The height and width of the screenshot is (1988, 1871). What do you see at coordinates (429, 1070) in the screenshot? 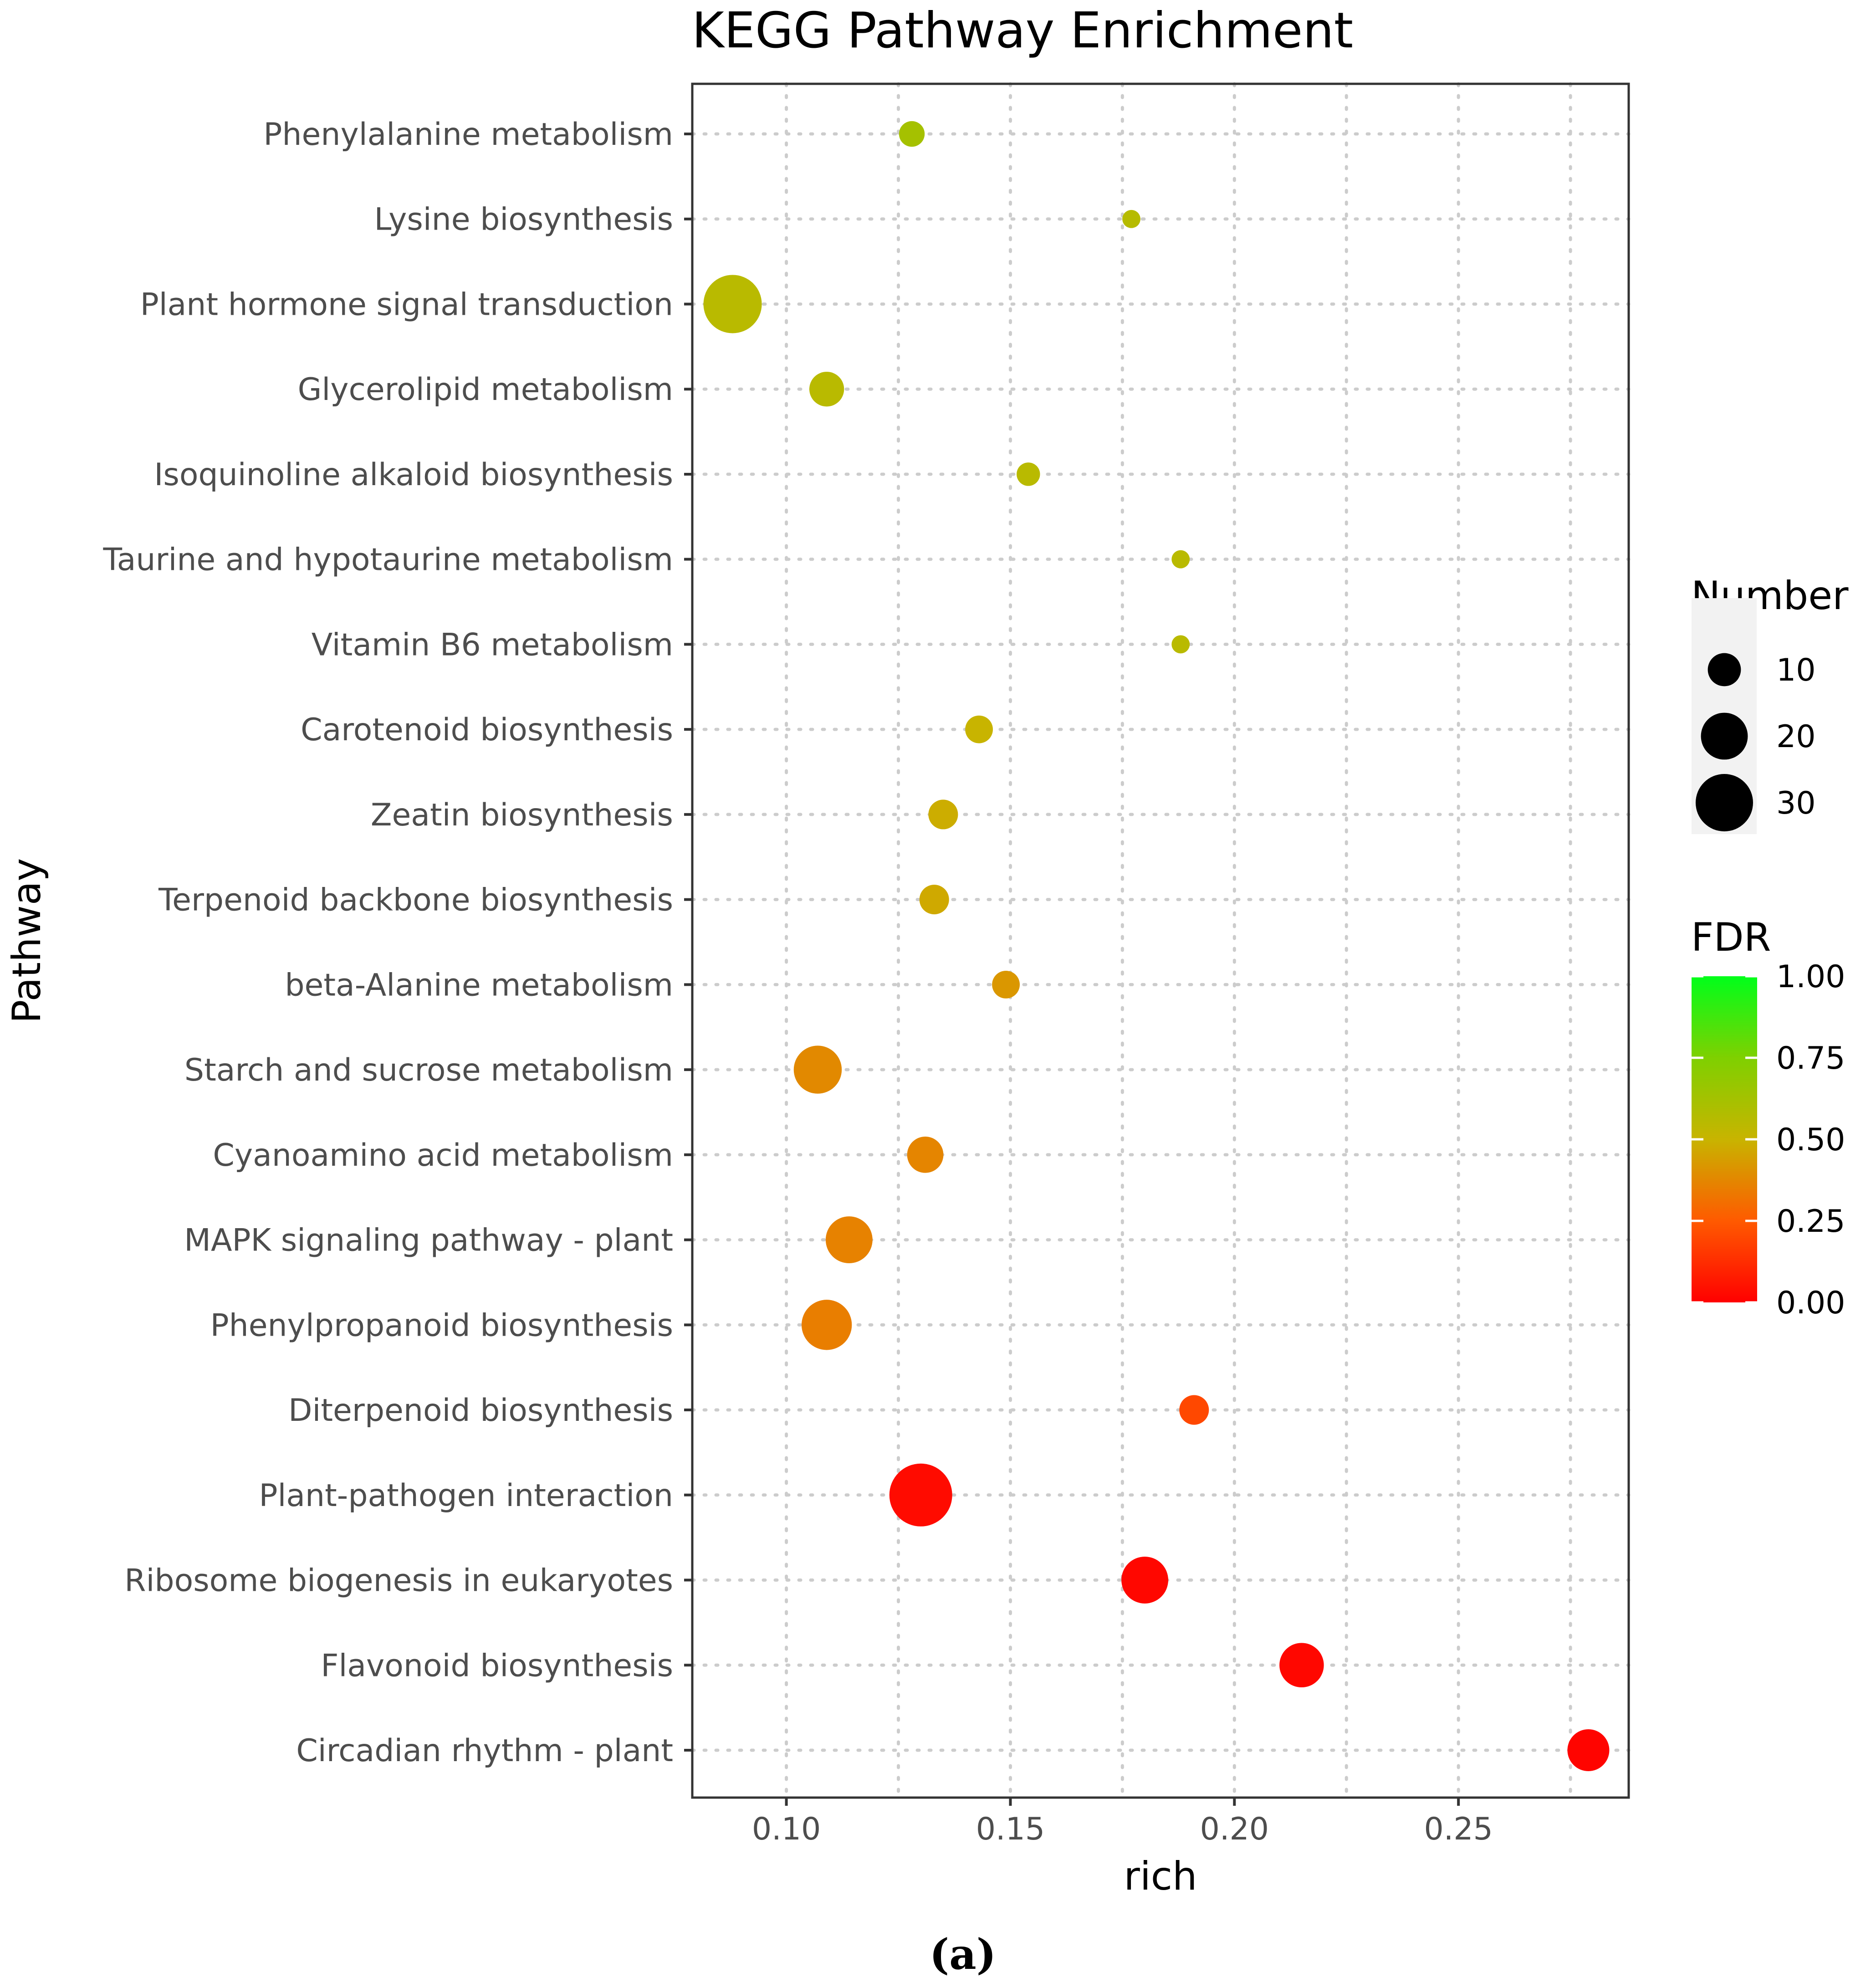
I see `y-tick-label: Starch and sucrose metabolism` at bounding box center [429, 1070].